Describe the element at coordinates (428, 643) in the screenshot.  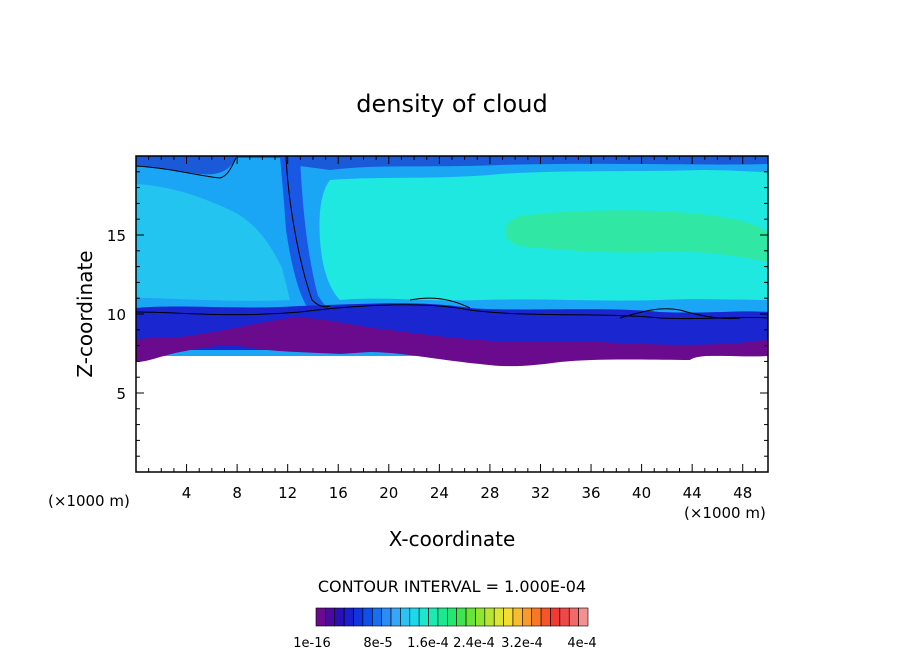
I see `colorbar-tick-label: 1.6e-4` at that location.